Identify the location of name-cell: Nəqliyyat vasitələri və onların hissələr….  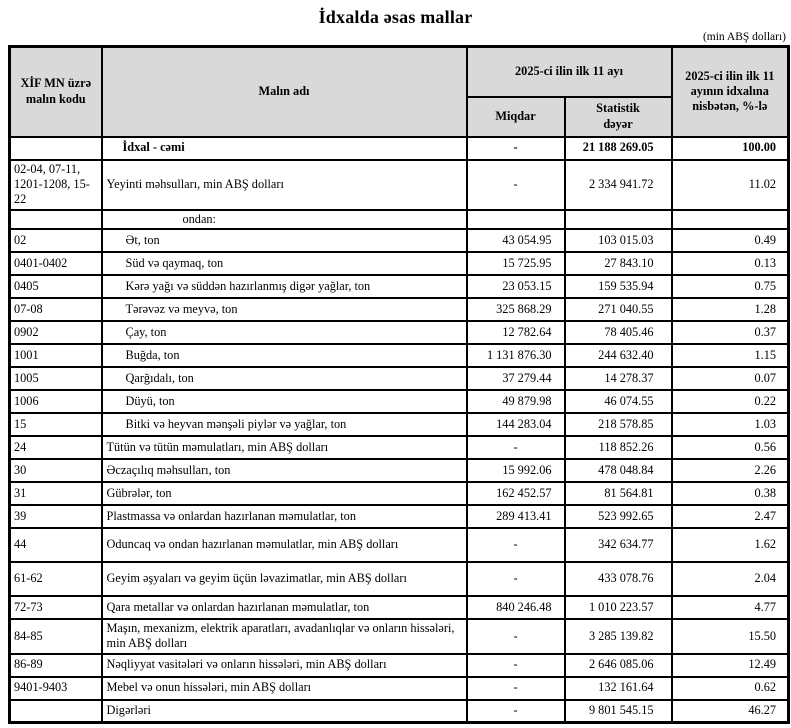
(284, 665).